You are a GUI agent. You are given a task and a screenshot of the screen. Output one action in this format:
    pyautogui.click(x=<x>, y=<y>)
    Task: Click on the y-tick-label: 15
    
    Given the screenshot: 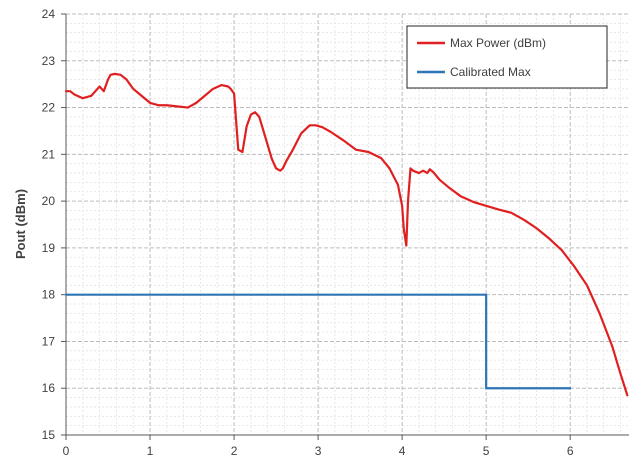 What is the action you would take?
    pyautogui.click(x=49, y=435)
    